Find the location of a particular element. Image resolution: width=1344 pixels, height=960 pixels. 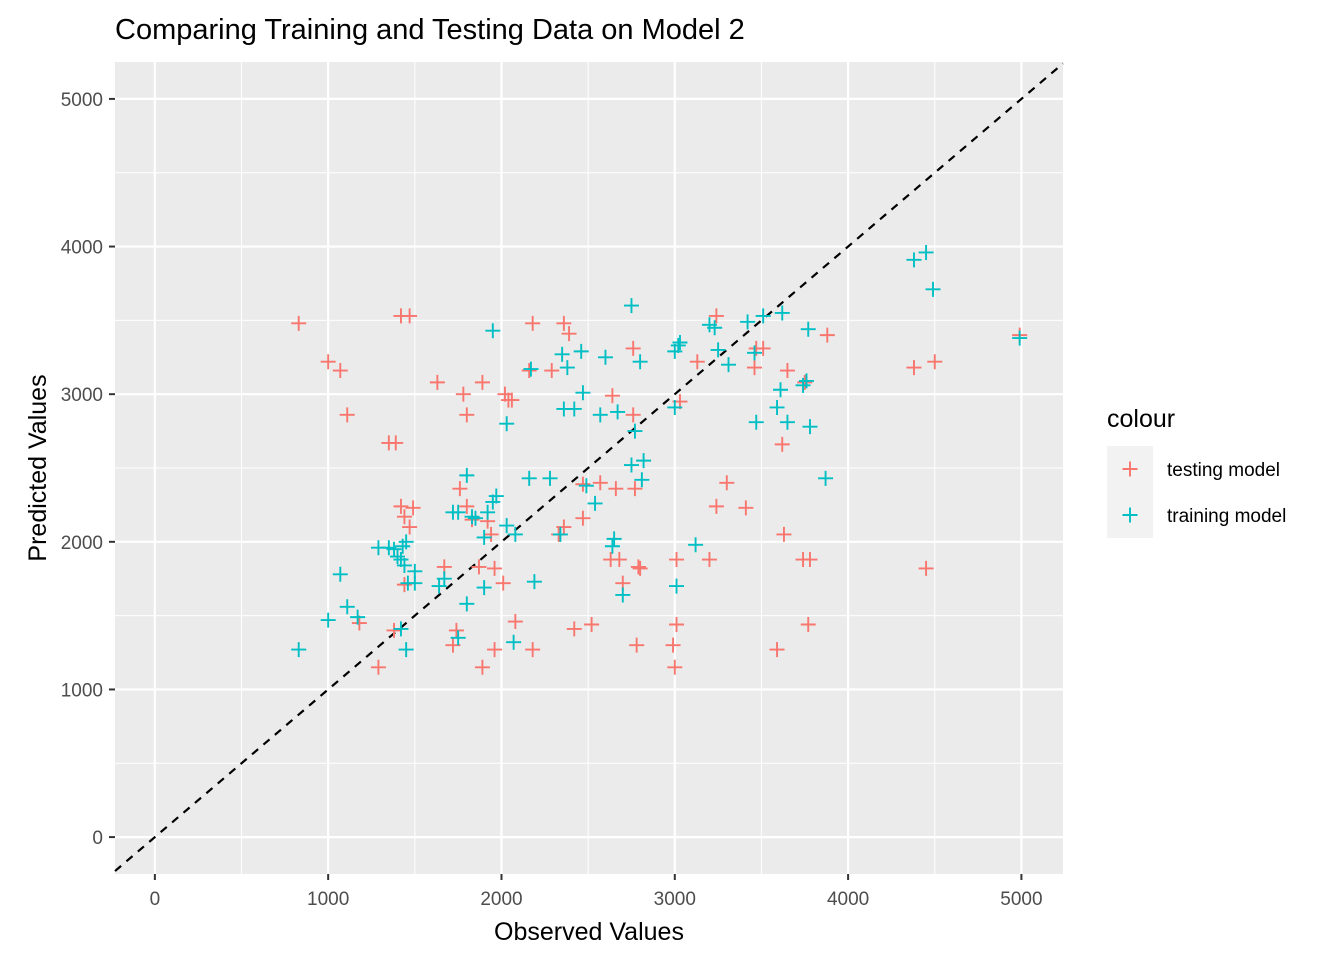

legend-entry-label: testing model is located at coordinates (1223, 470).